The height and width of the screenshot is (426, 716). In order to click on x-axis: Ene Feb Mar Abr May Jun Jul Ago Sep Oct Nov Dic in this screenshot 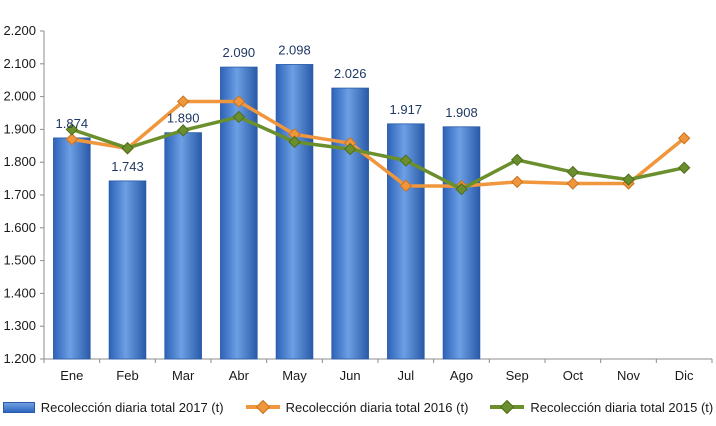, I will do `click(378, 370)`.